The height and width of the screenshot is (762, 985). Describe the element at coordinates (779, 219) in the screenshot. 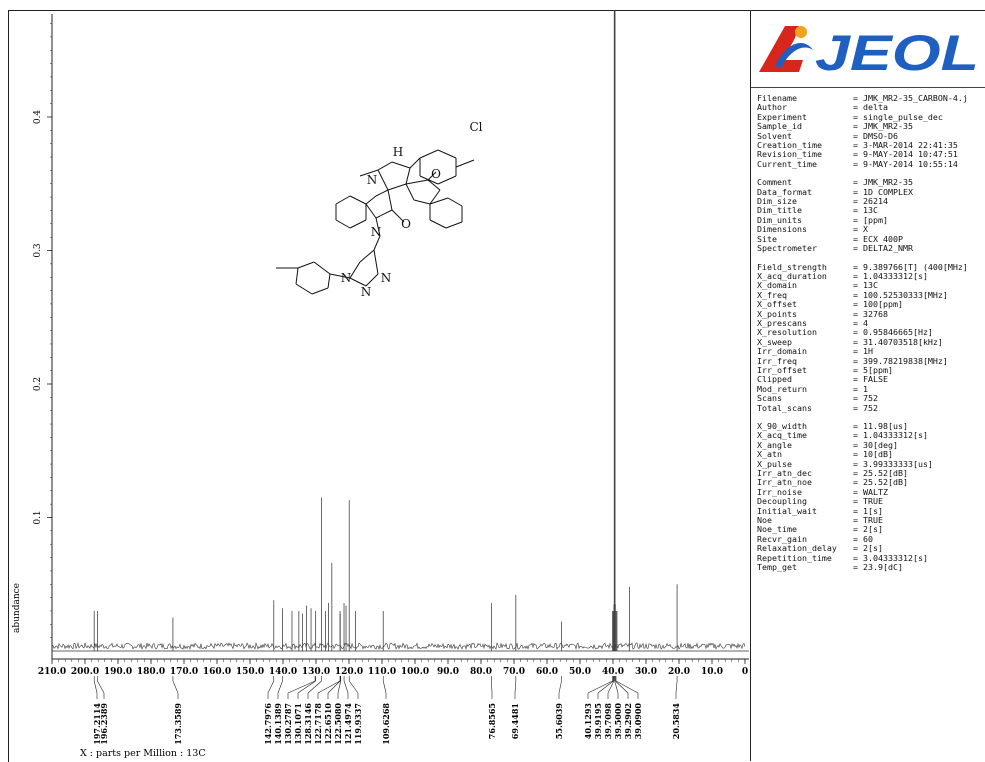

I see `param-key: Dim_units` at that location.